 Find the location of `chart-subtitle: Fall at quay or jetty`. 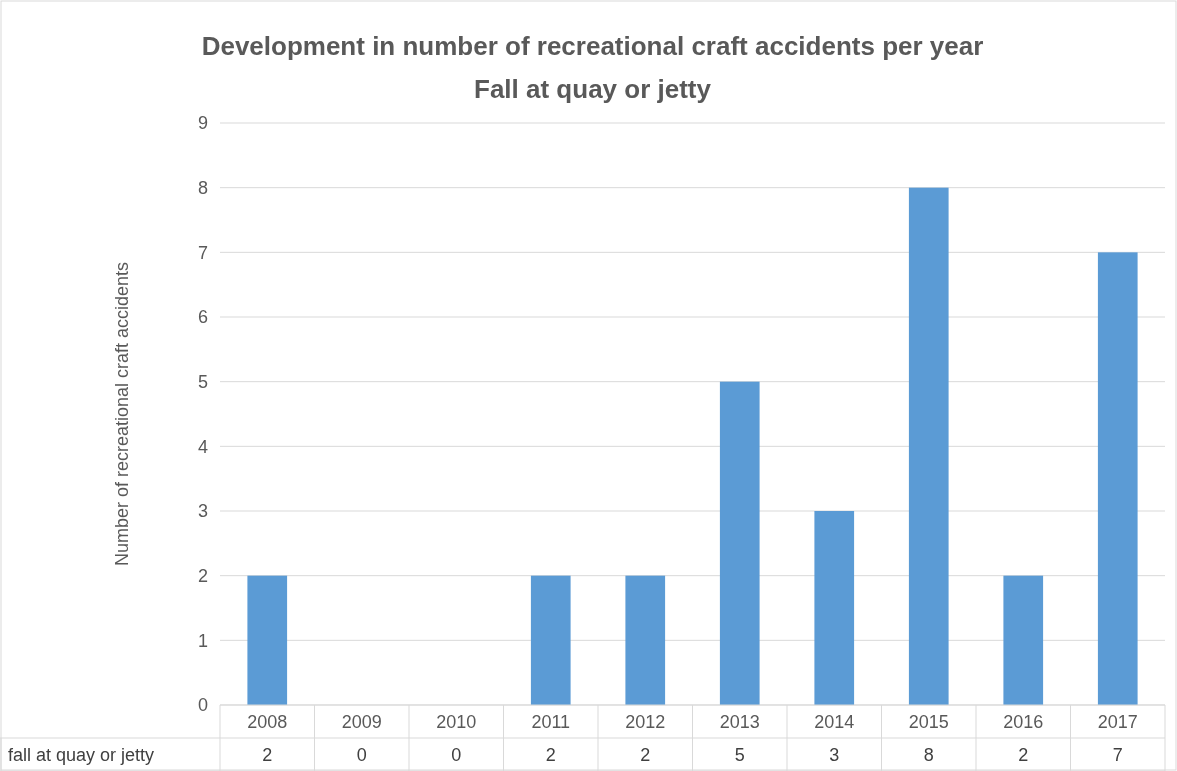

chart-subtitle: Fall at quay or jetty is located at coordinates (593, 89).